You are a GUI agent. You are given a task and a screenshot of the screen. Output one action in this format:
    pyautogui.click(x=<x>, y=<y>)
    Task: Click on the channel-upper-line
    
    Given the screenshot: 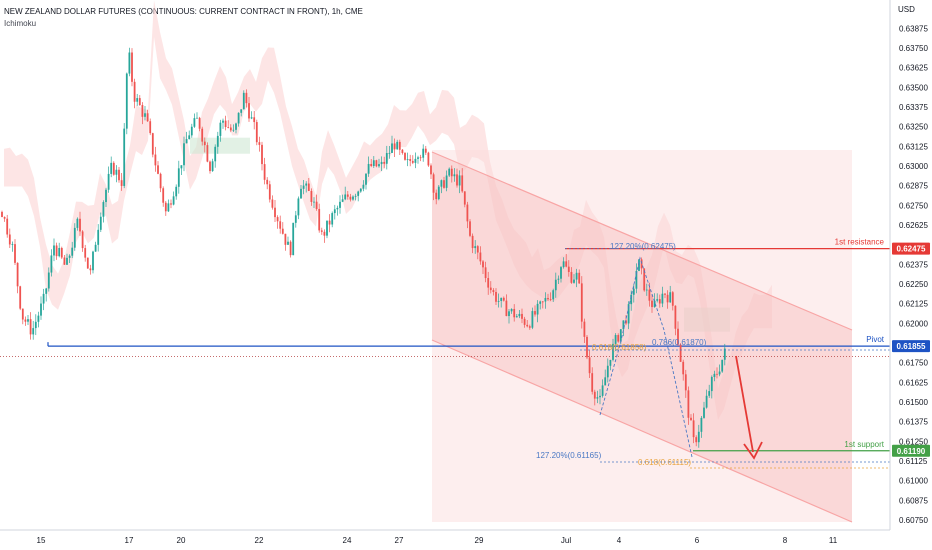 What is the action you would take?
    pyautogui.click(x=642, y=241)
    